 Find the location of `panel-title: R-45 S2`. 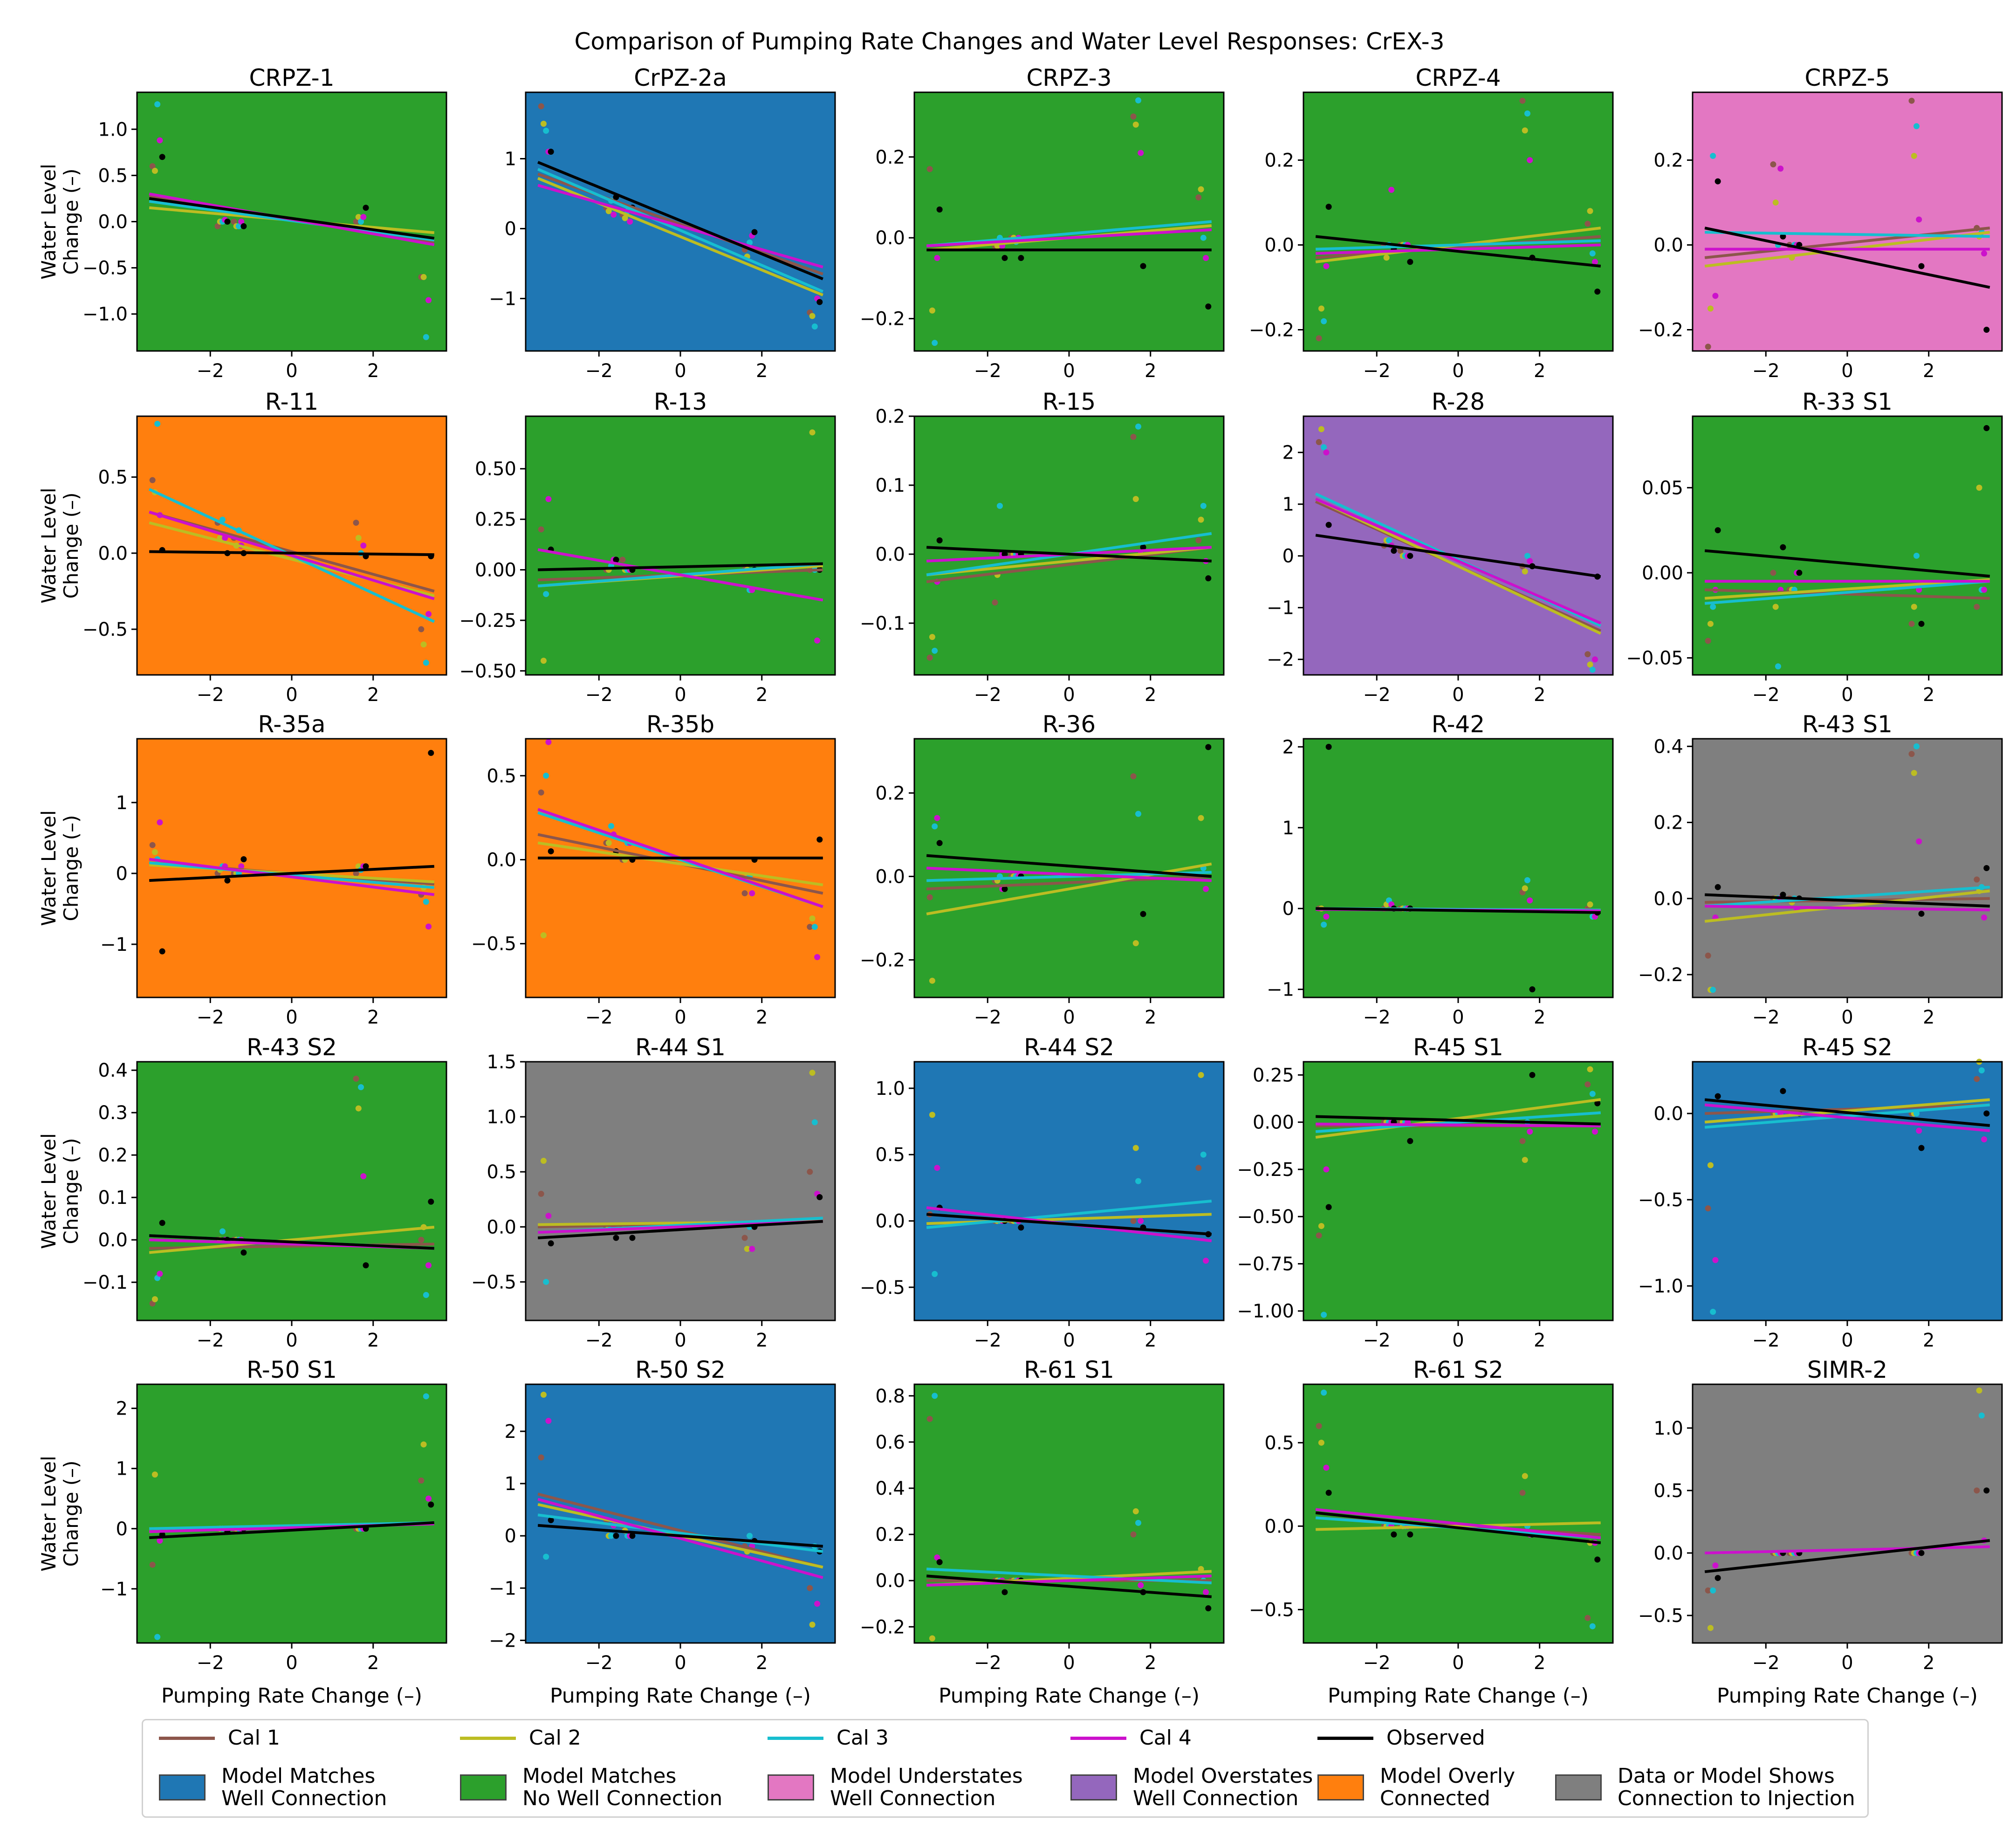

panel-title: R-45 S2 is located at coordinates (1848, 1047).